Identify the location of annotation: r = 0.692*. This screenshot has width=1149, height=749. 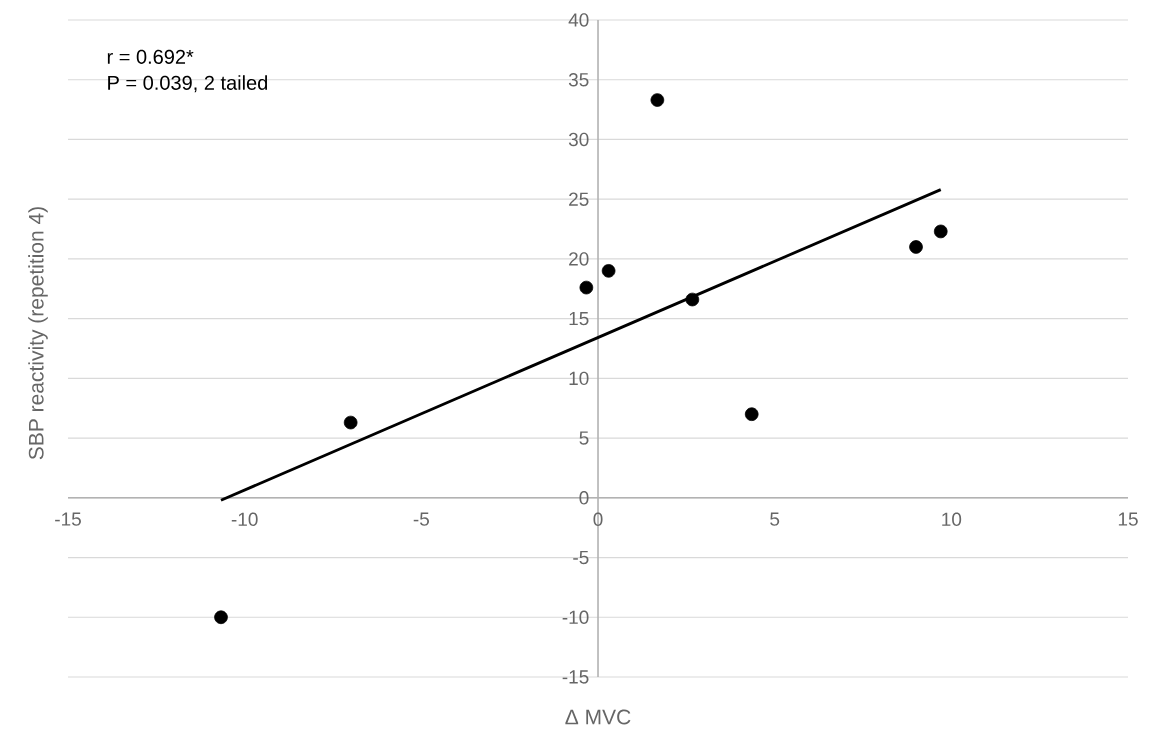
(150, 56).